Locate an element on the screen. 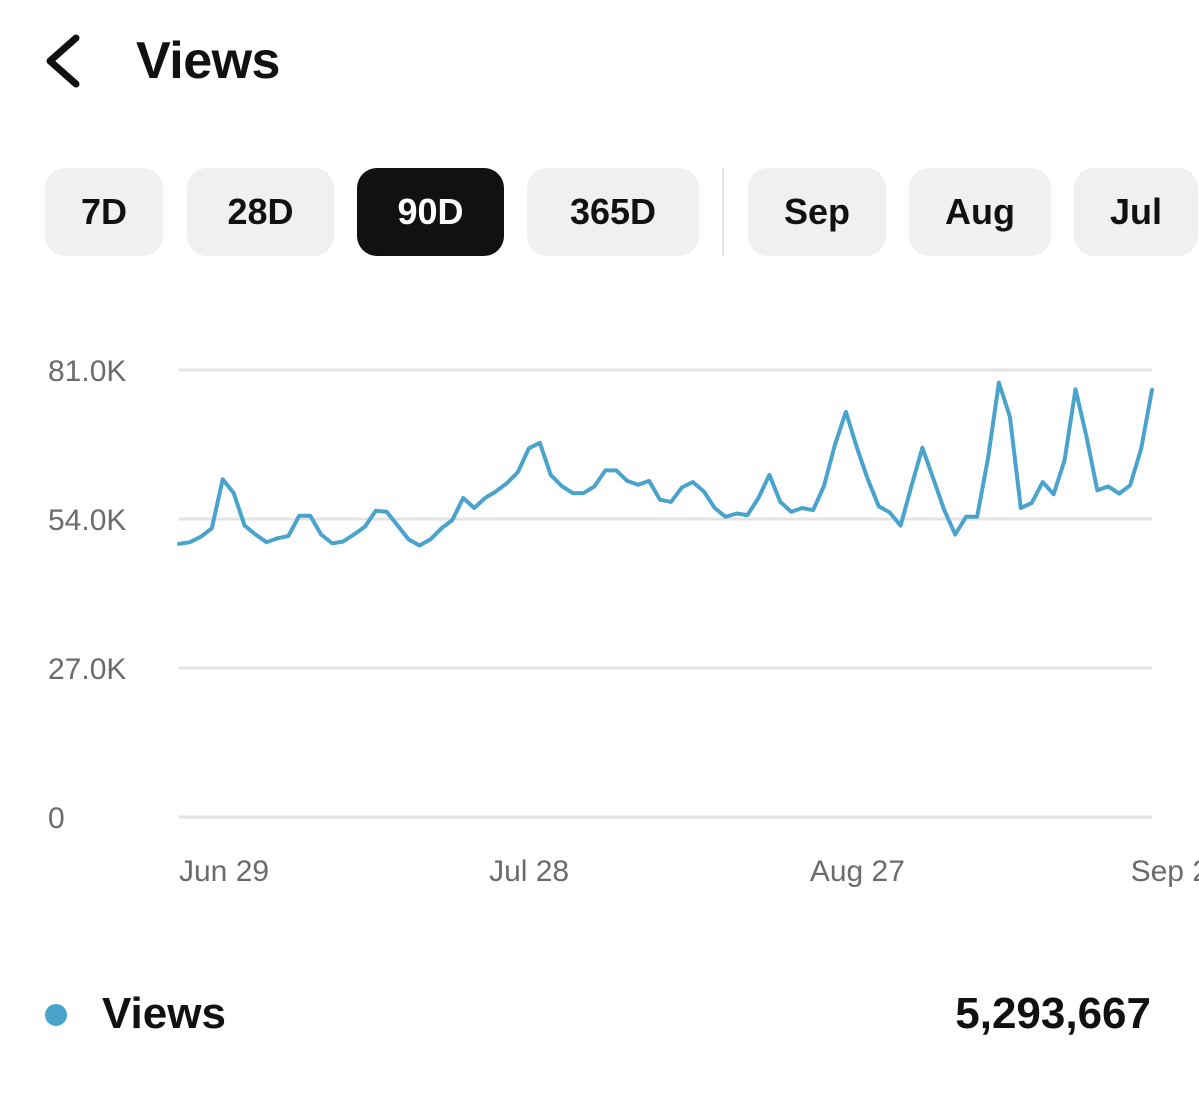 The width and height of the screenshot is (1199, 1113). back-button is located at coordinates (65, 61).